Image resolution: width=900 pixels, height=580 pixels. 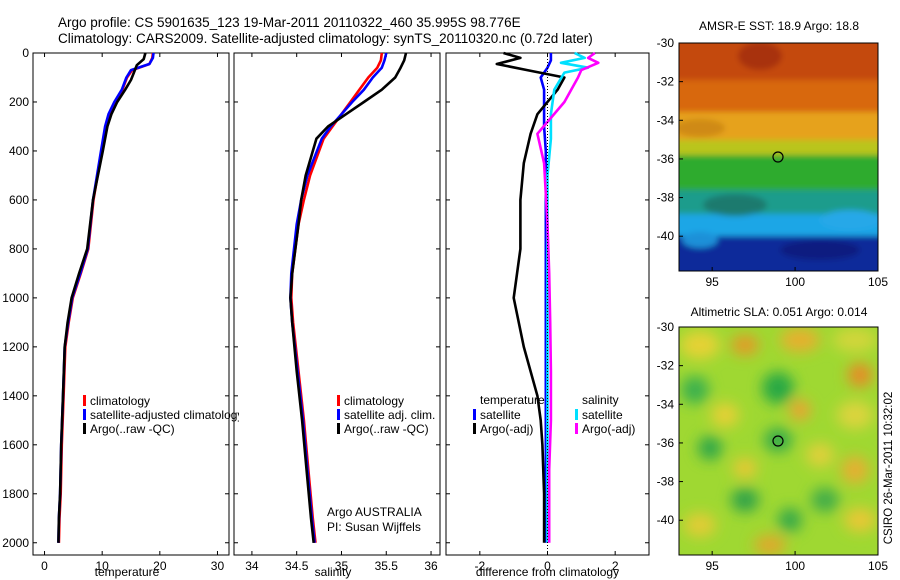 I want to click on temperature-xtick-label: 10, so click(x=102, y=566).